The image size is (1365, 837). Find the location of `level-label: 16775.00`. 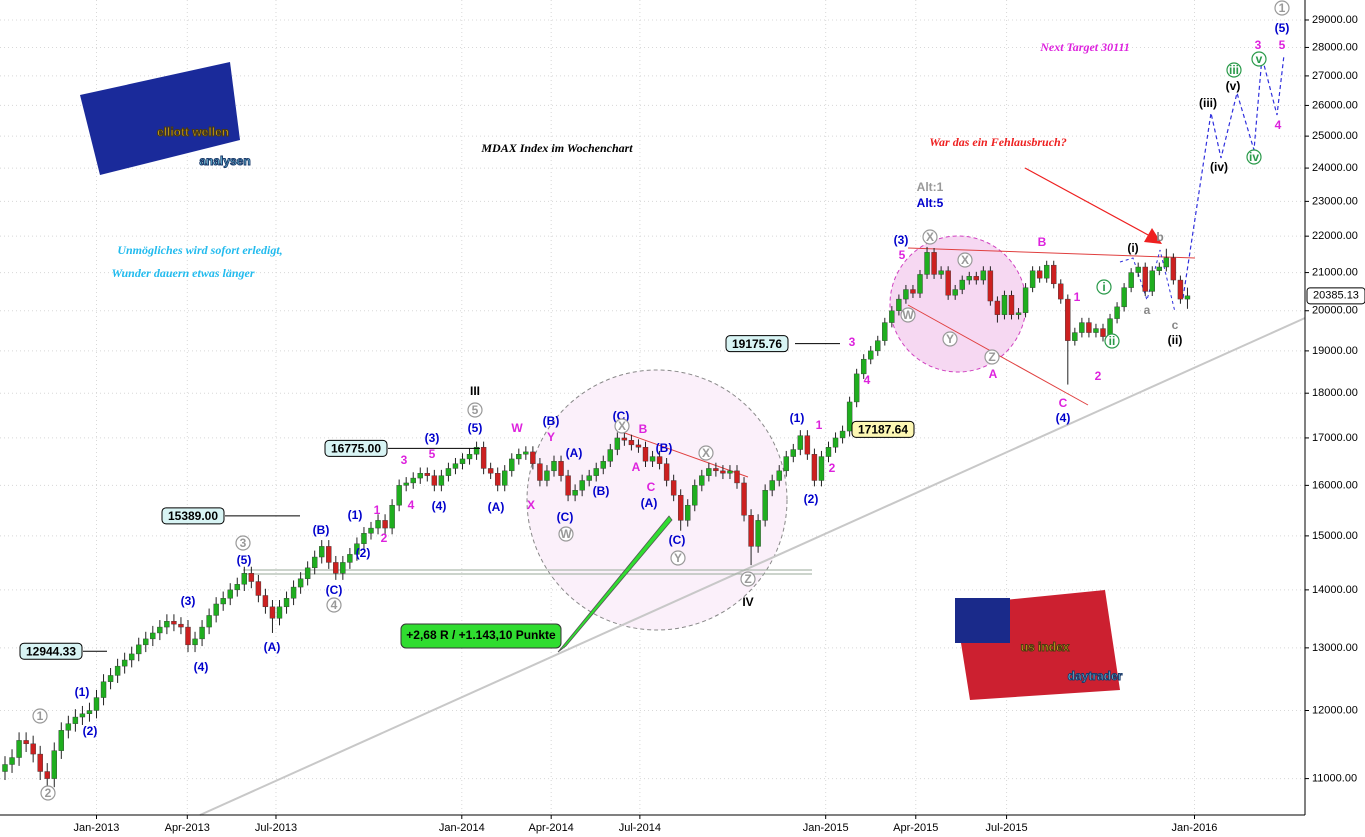

level-label: 16775.00 is located at coordinates (356, 449).